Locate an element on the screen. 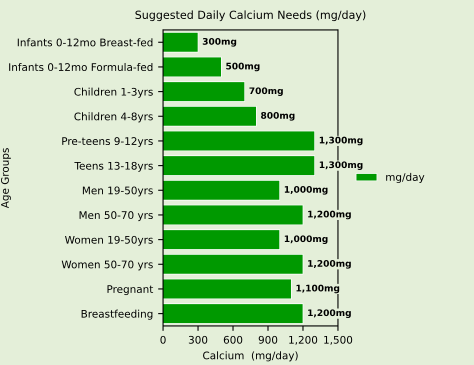  data-label: 300mg is located at coordinates (219, 42).